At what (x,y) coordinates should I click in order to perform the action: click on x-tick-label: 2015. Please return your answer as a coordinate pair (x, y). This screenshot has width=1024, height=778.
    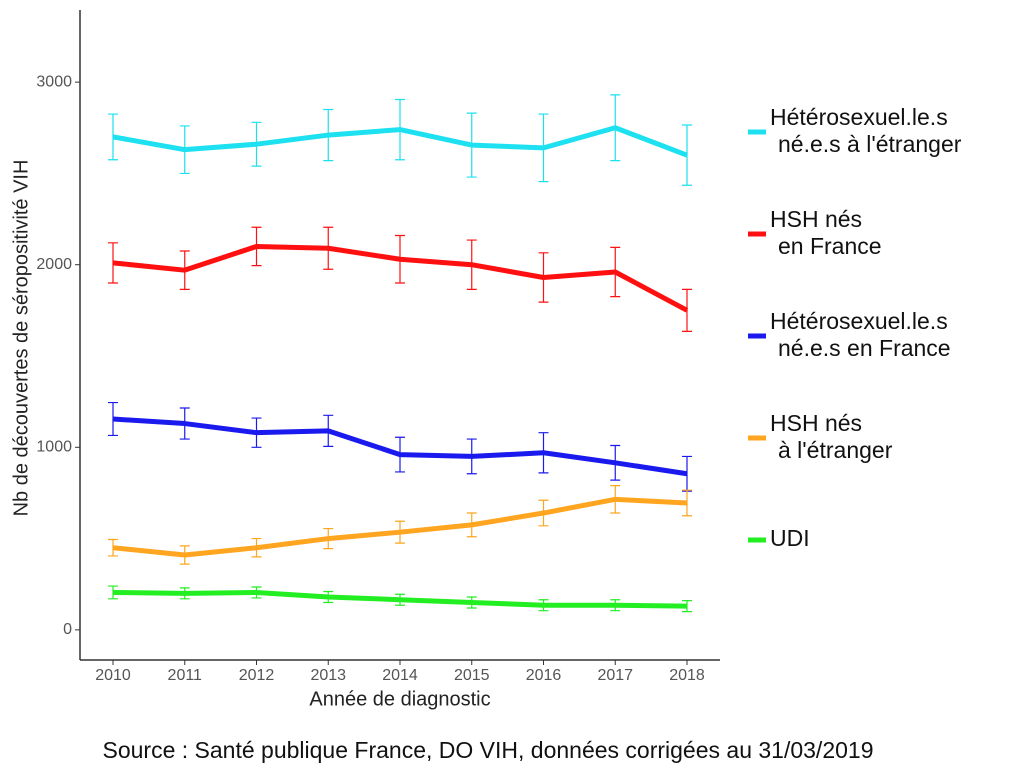
    Looking at the image, I should click on (472, 675).